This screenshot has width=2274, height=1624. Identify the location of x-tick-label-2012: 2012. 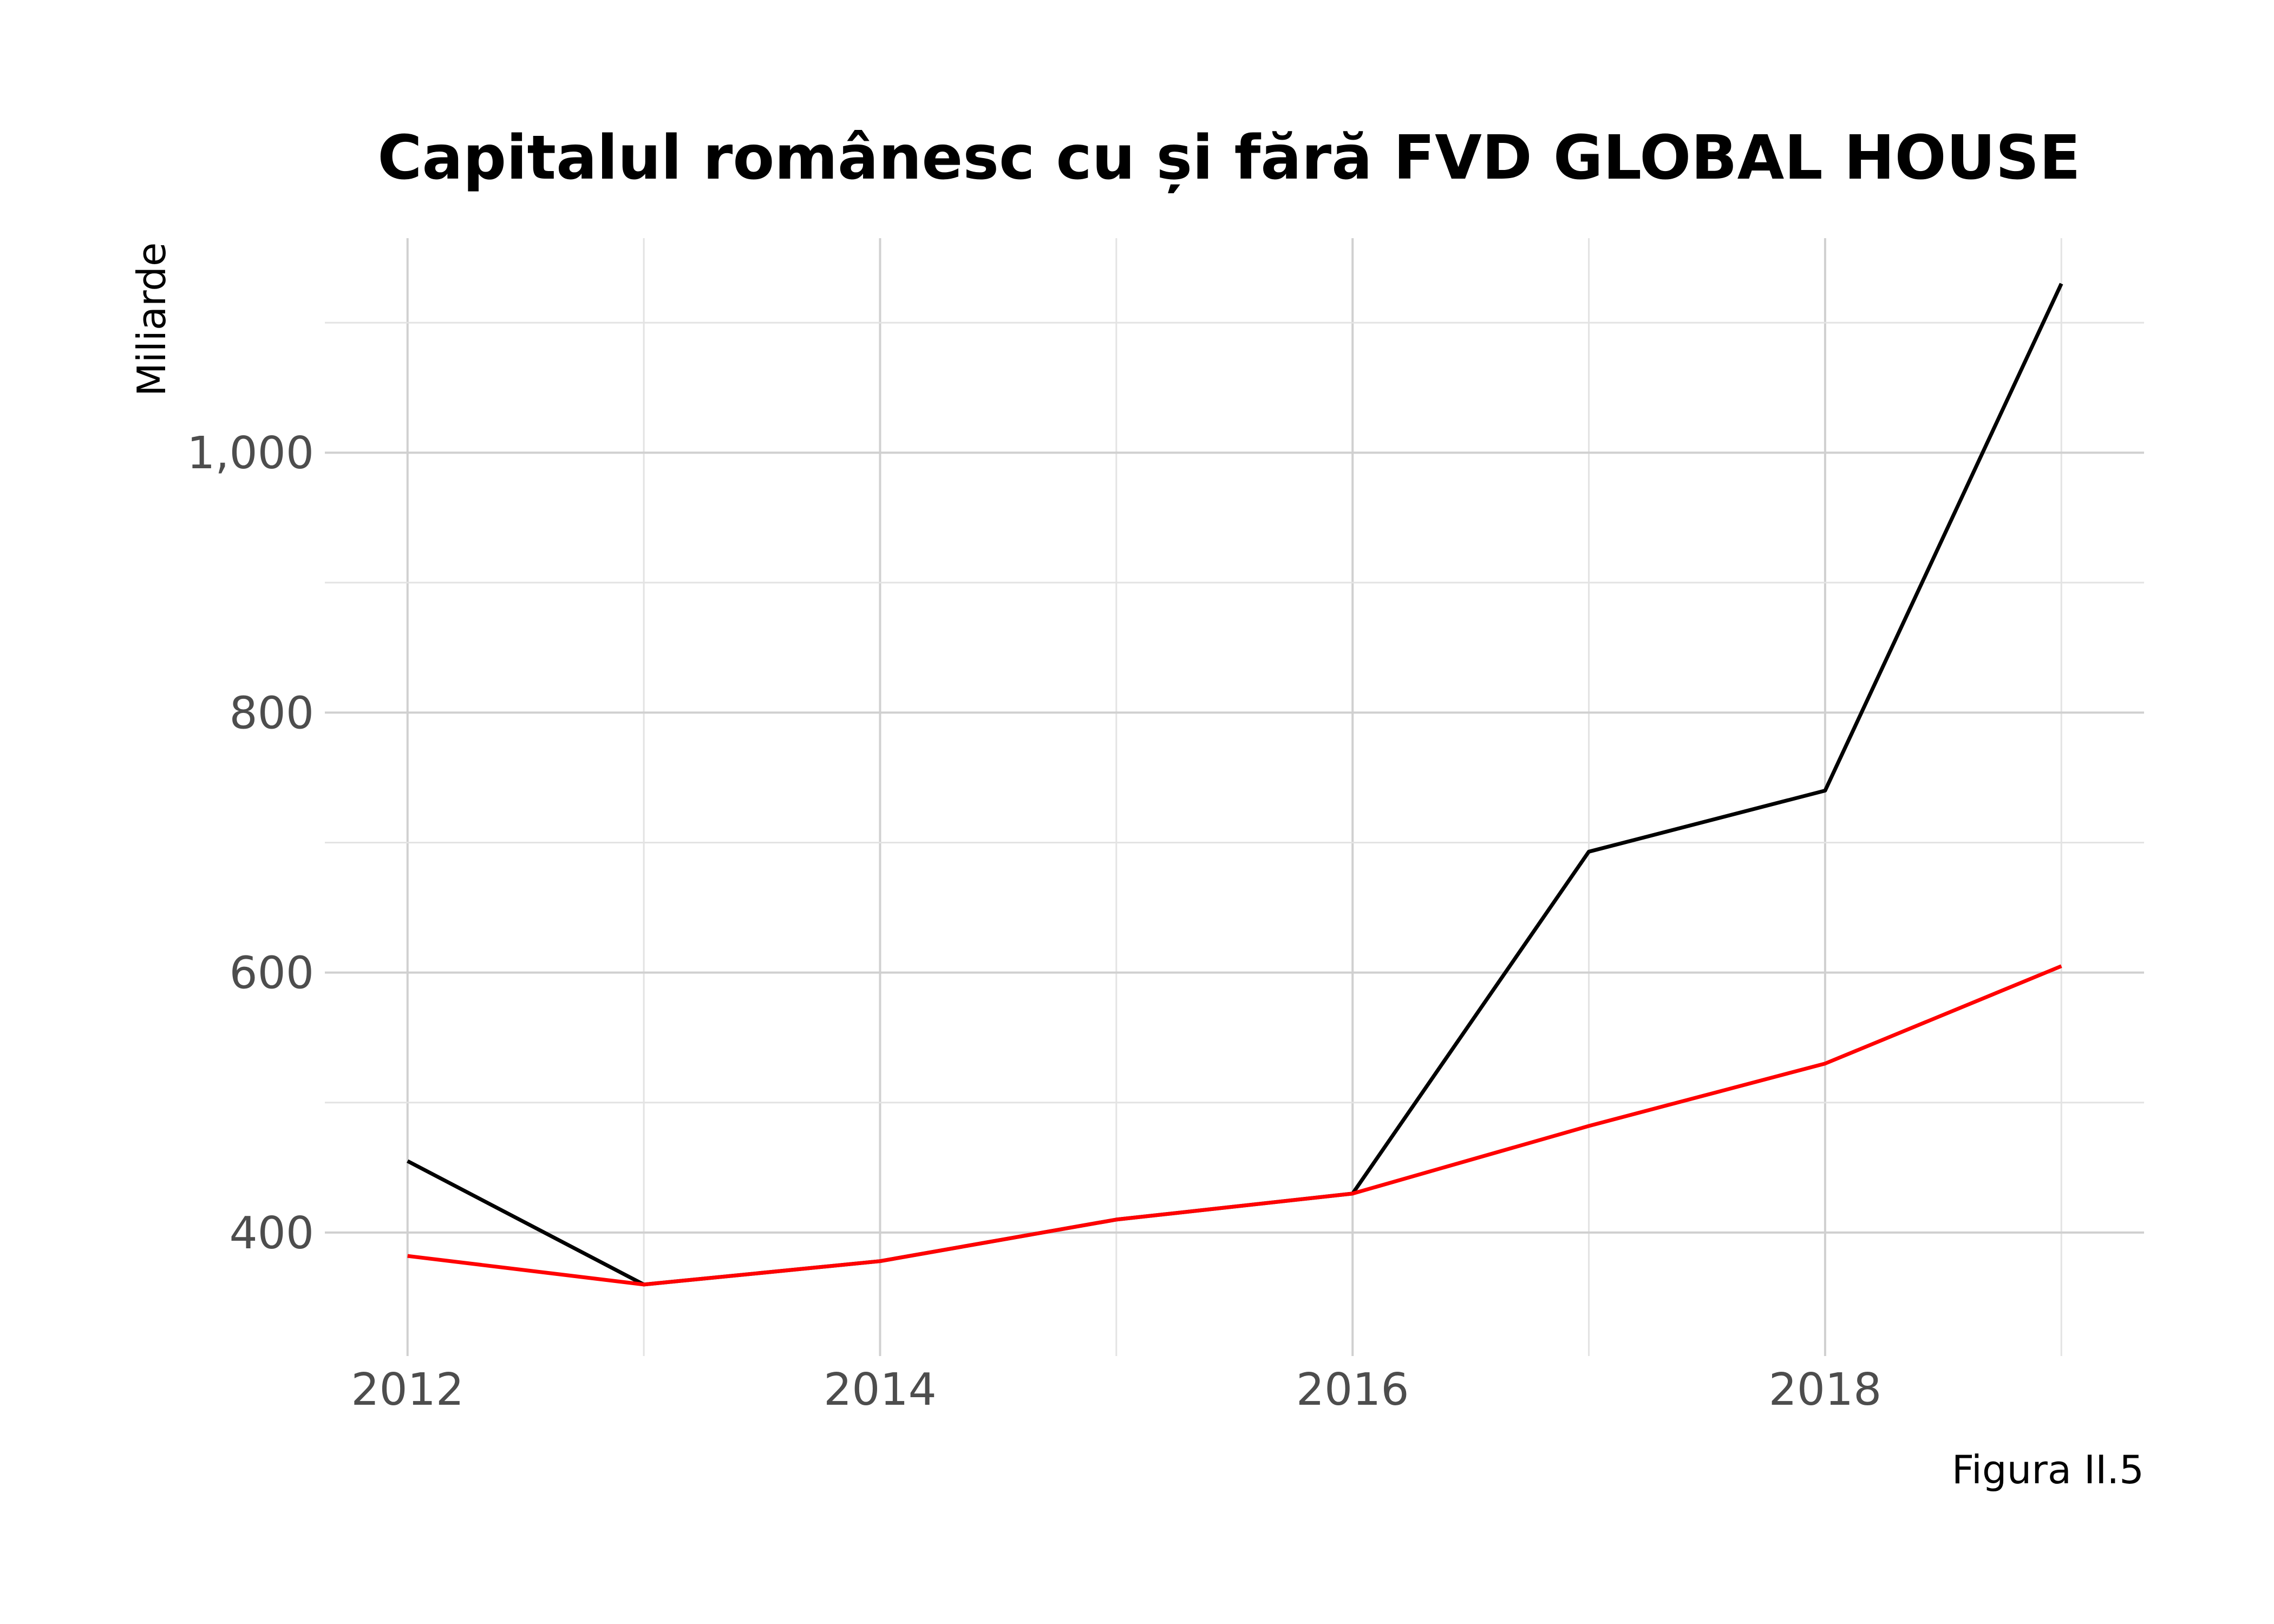
(408, 1390).